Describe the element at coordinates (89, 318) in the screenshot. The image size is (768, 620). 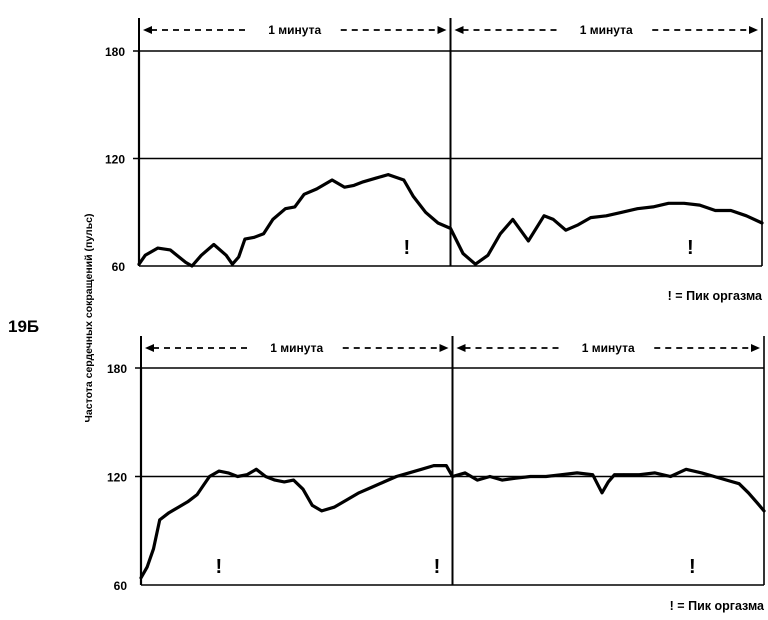
I see `y-axis-label: Частота сердечных сокращений (пульс)` at that location.